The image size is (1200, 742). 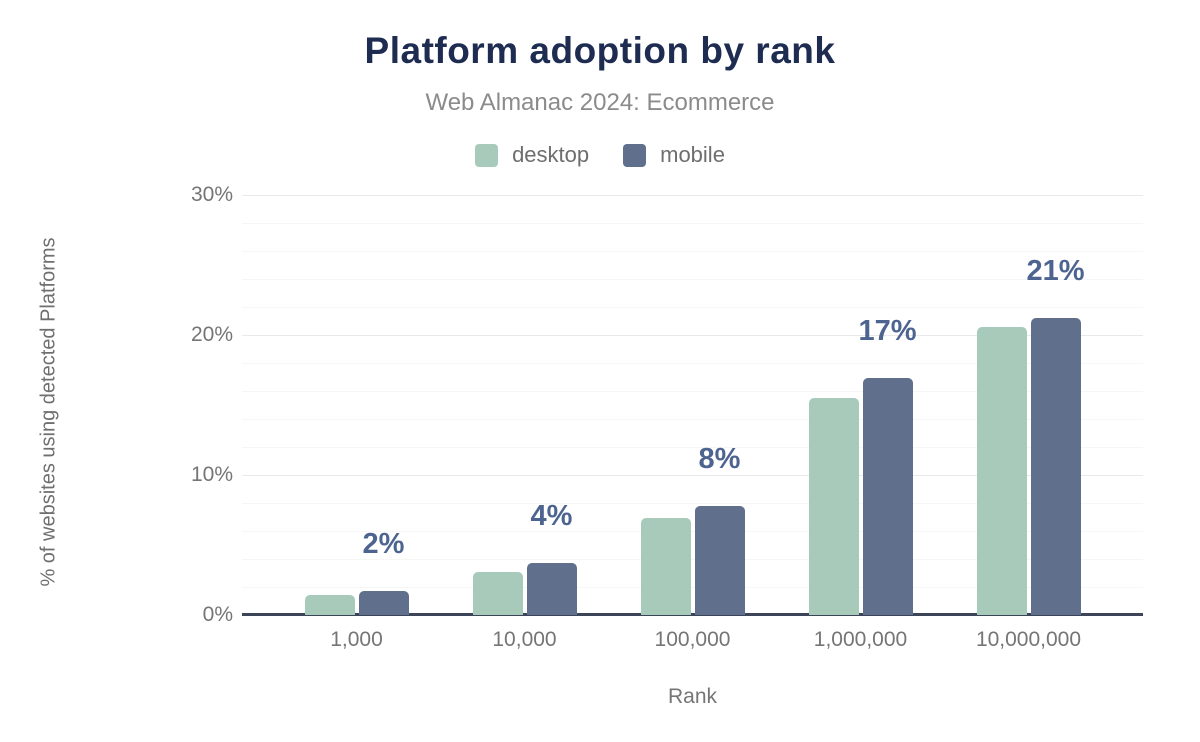 What do you see at coordinates (524, 639) in the screenshot?
I see `x-tick-label-10000: 10,000` at bounding box center [524, 639].